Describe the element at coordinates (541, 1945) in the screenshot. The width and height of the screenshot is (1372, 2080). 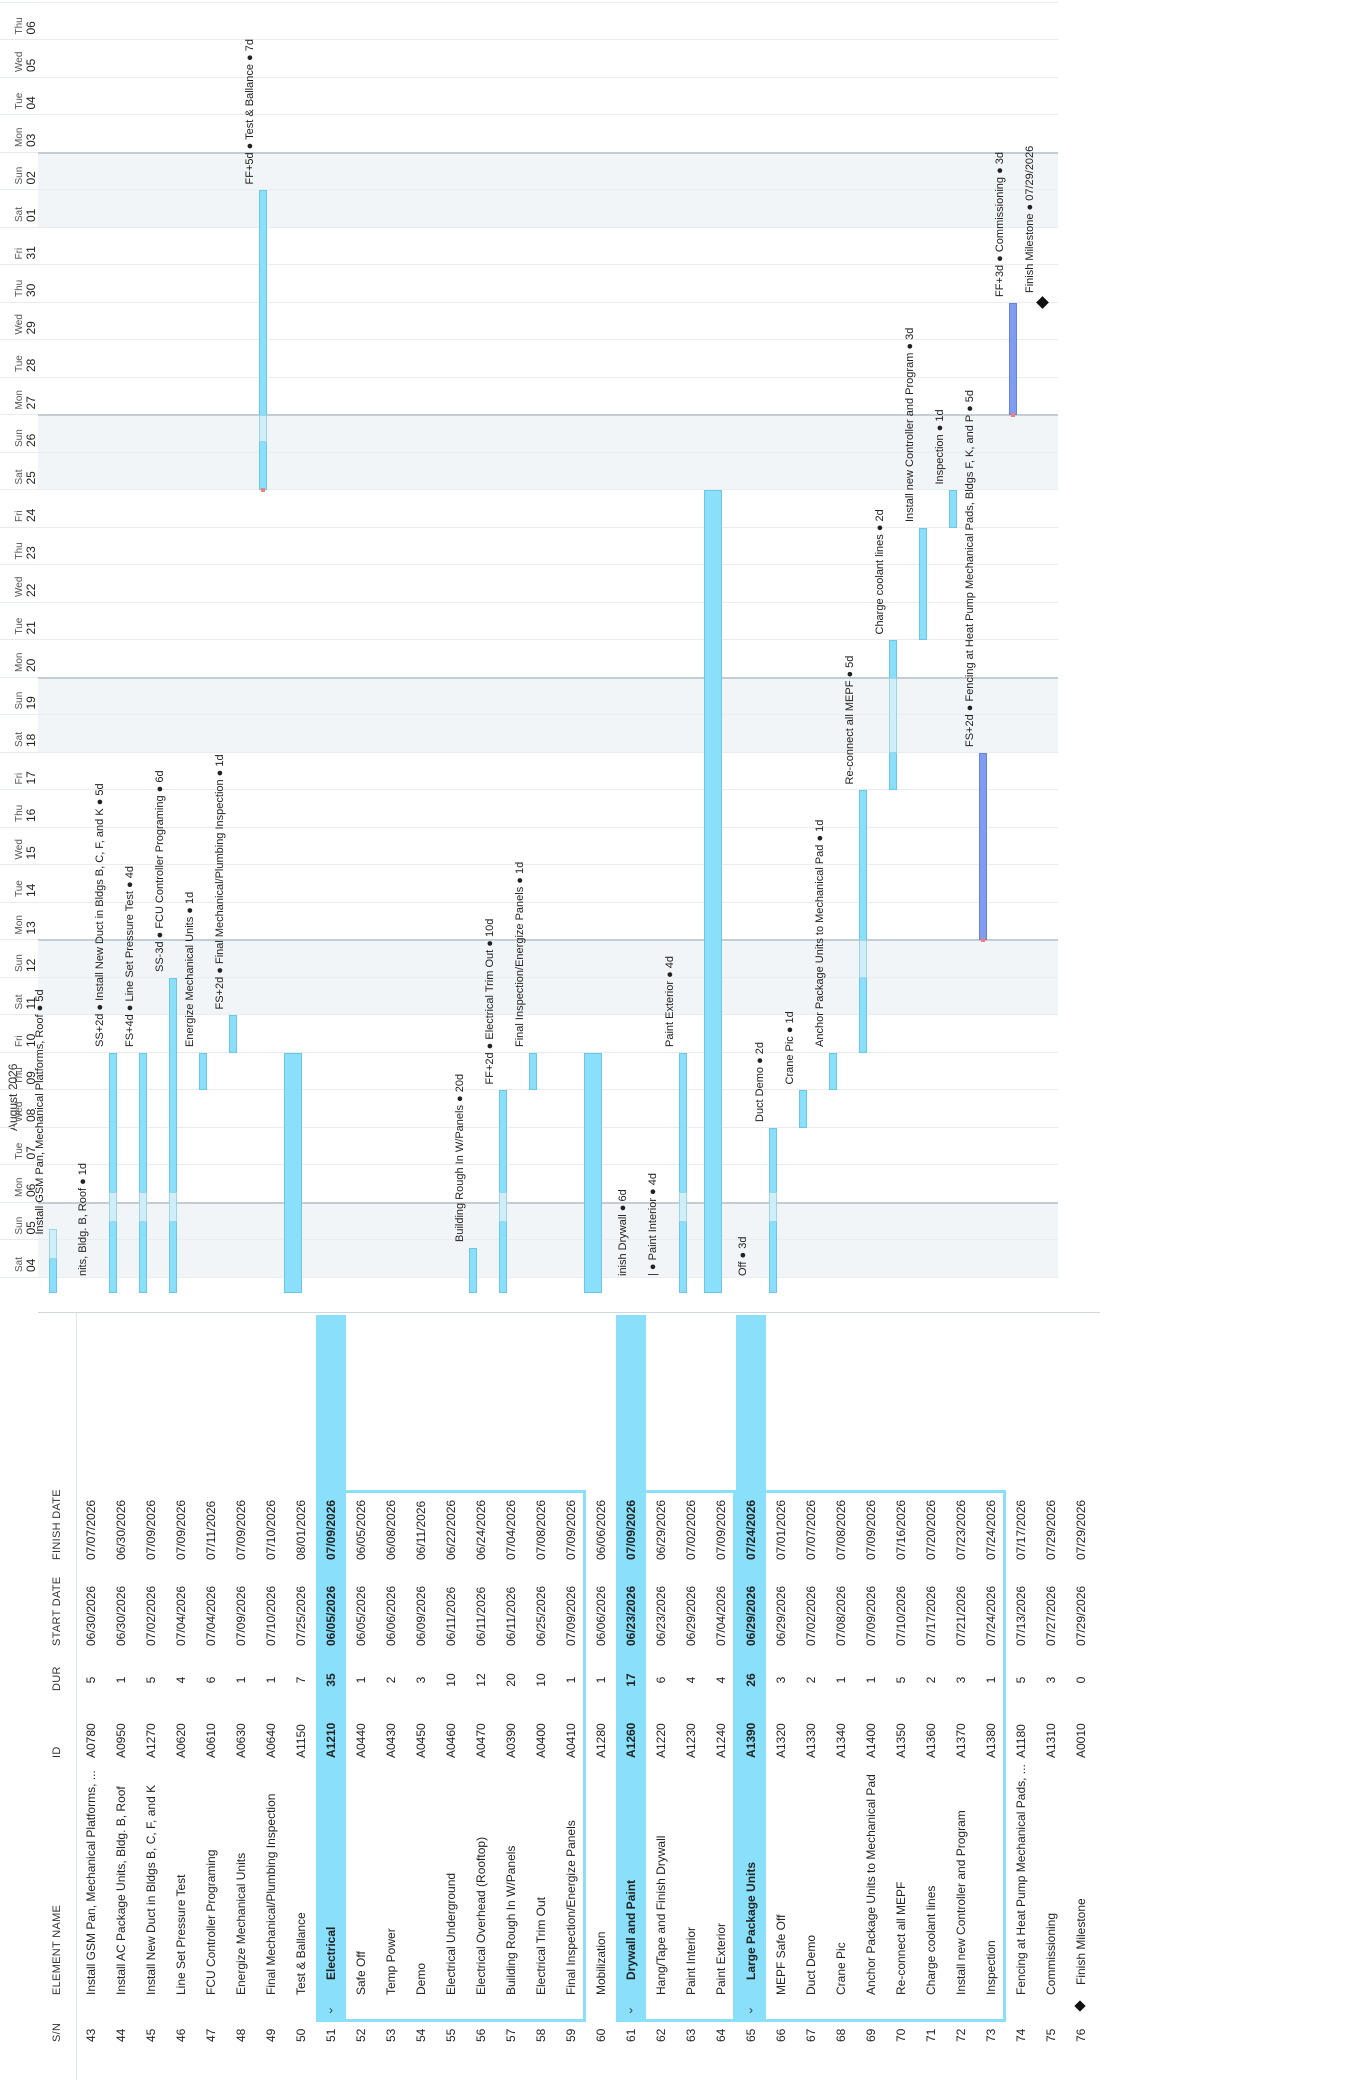
I see `element-name: Electrical Trim Out` at that location.